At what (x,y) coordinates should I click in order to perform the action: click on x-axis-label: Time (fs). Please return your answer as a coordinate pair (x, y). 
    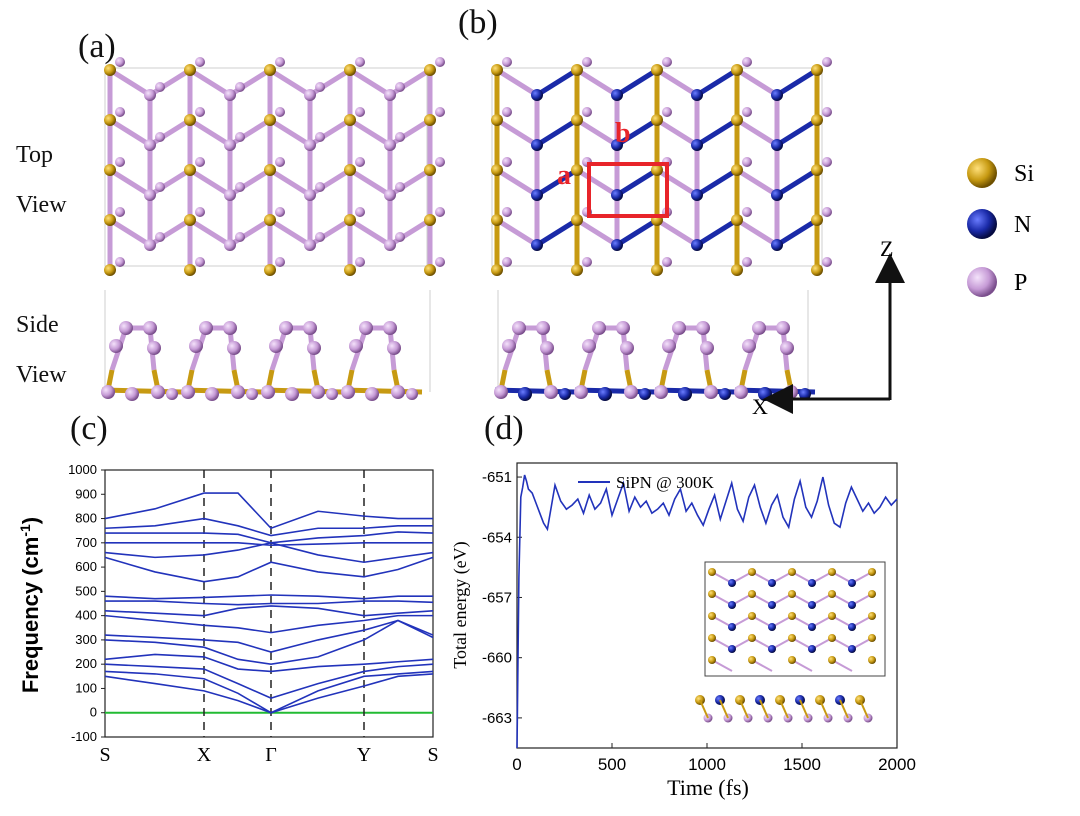
    Looking at the image, I should click on (708, 787).